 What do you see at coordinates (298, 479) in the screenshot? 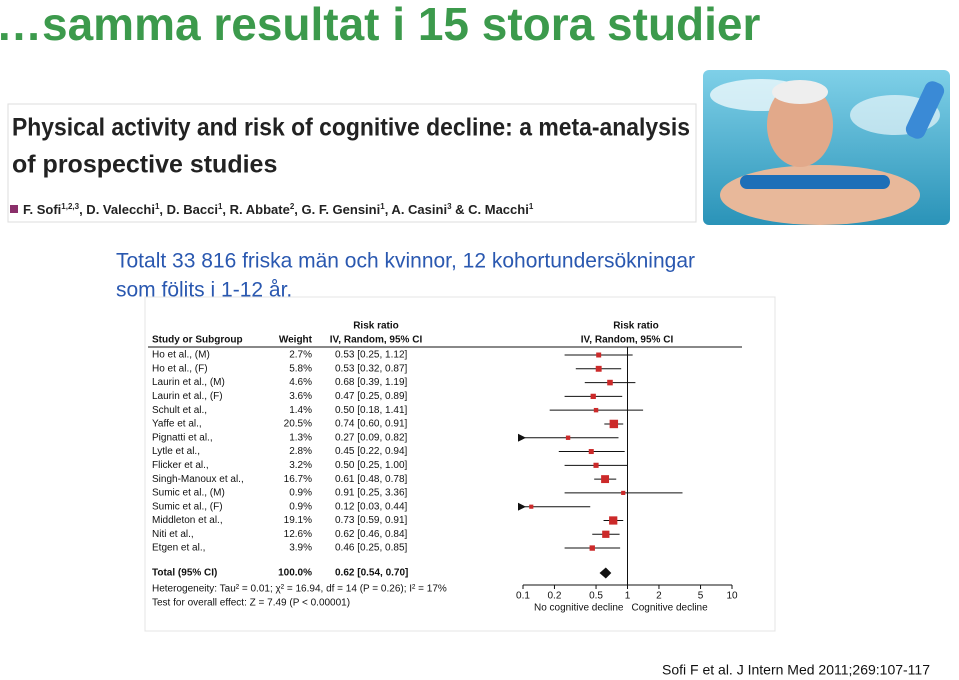
I see `weight-label: 16.7%` at bounding box center [298, 479].